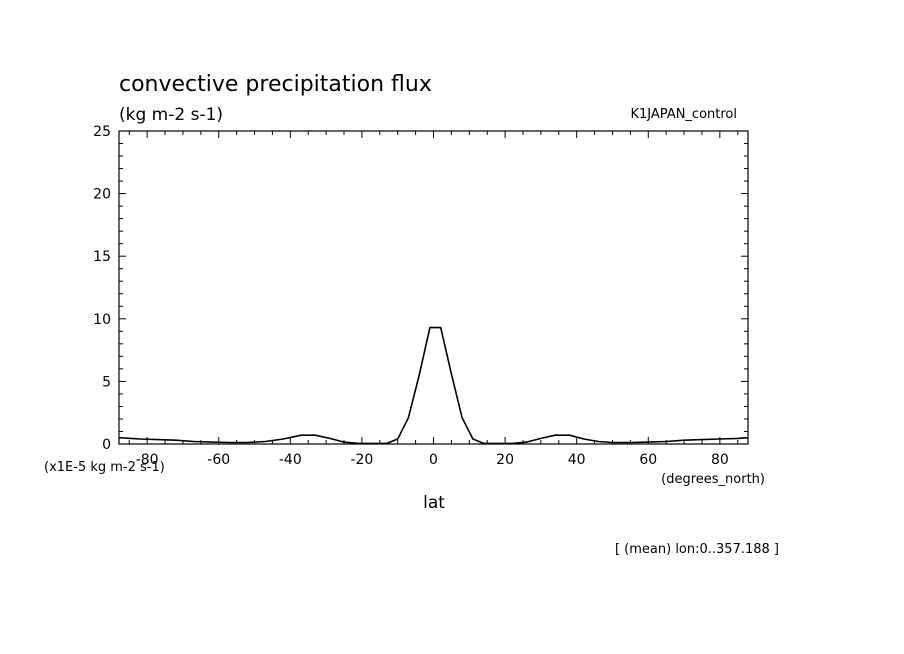 The image size is (904, 654). What do you see at coordinates (102, 320) in the screenshot?
I see `y-tick-label: 10` at bounding box center [102, 320].